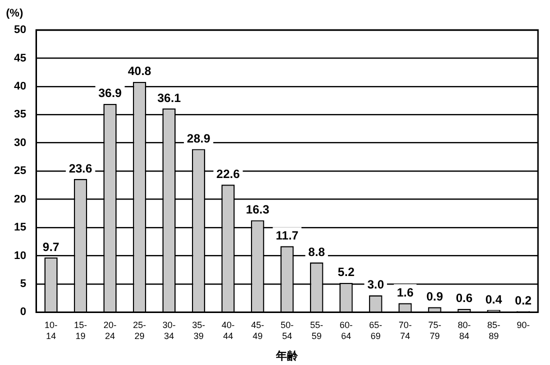 This screenshot has height=365, width=550. Describe the element at coordinates (287, 355) in the screenshot. I see `x-axis-title: 年齢` at that location.